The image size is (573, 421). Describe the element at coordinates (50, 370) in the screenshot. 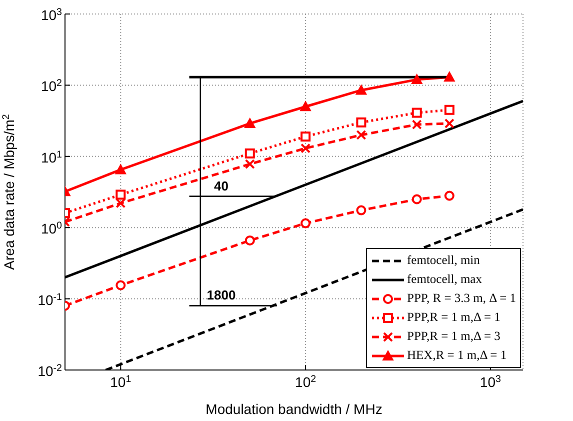

I see `y-tick-label: 10$^{-2}$` at that location.